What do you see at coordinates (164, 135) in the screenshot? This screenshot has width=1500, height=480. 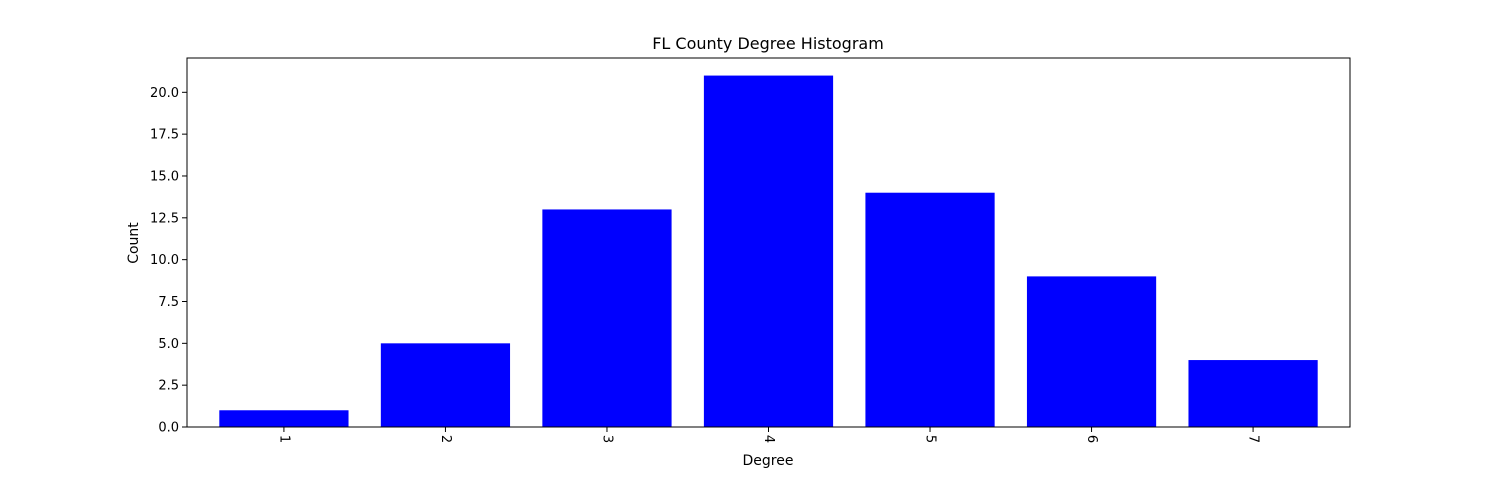 I see `y-tick-label: 17.5` at bounding box center [164, 135].